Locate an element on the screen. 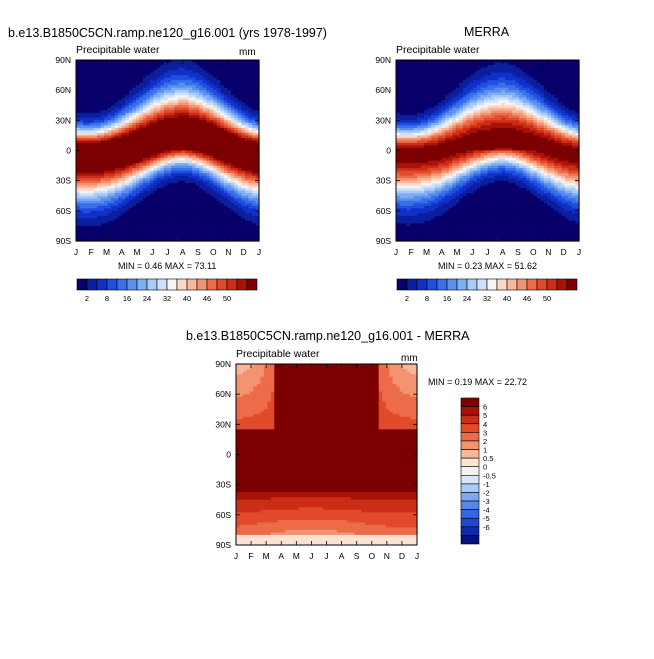 Image resolution: width=654 pixels, height=659 pixels. panel1-colorbar-label: 24 is located at coordinates (147, 298).